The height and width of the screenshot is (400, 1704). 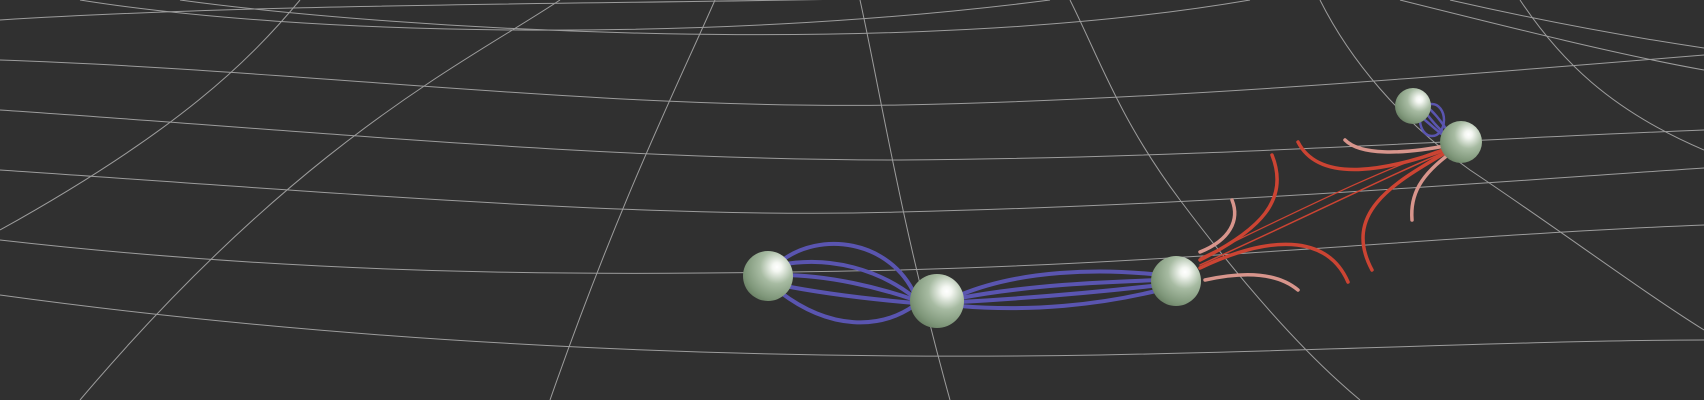 What do you see at coordinates (847, 283) in the screenshot?
I see `attractive-field-lines-a` at bounding box center [847, 283].